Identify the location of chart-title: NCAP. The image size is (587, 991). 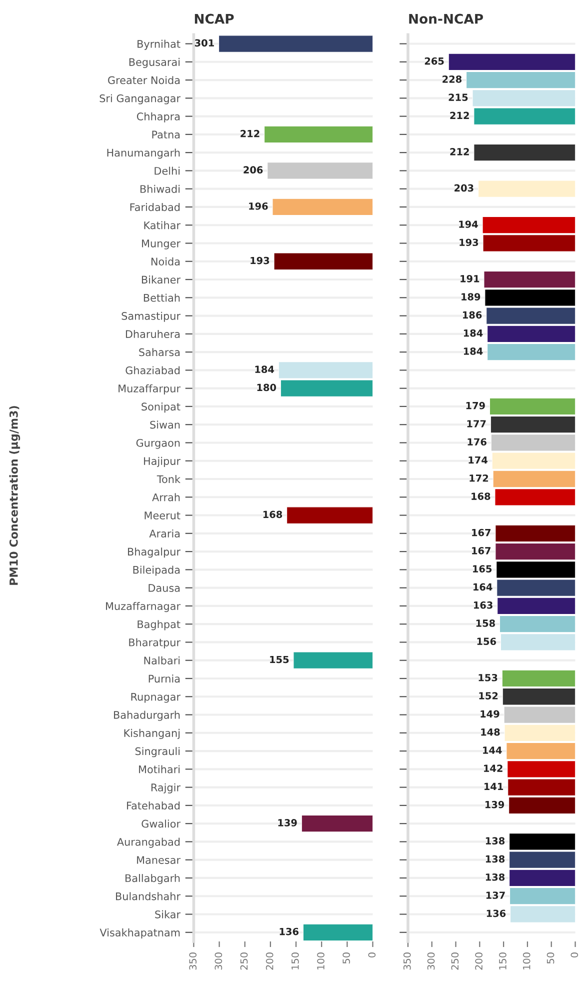
(214, 19).